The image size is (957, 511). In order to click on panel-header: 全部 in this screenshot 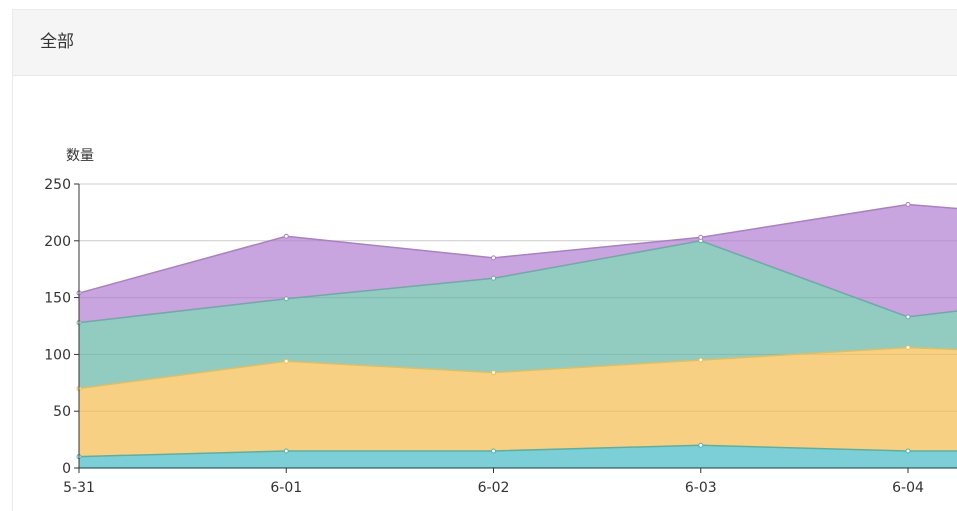, I will do `click(485, 43)`.